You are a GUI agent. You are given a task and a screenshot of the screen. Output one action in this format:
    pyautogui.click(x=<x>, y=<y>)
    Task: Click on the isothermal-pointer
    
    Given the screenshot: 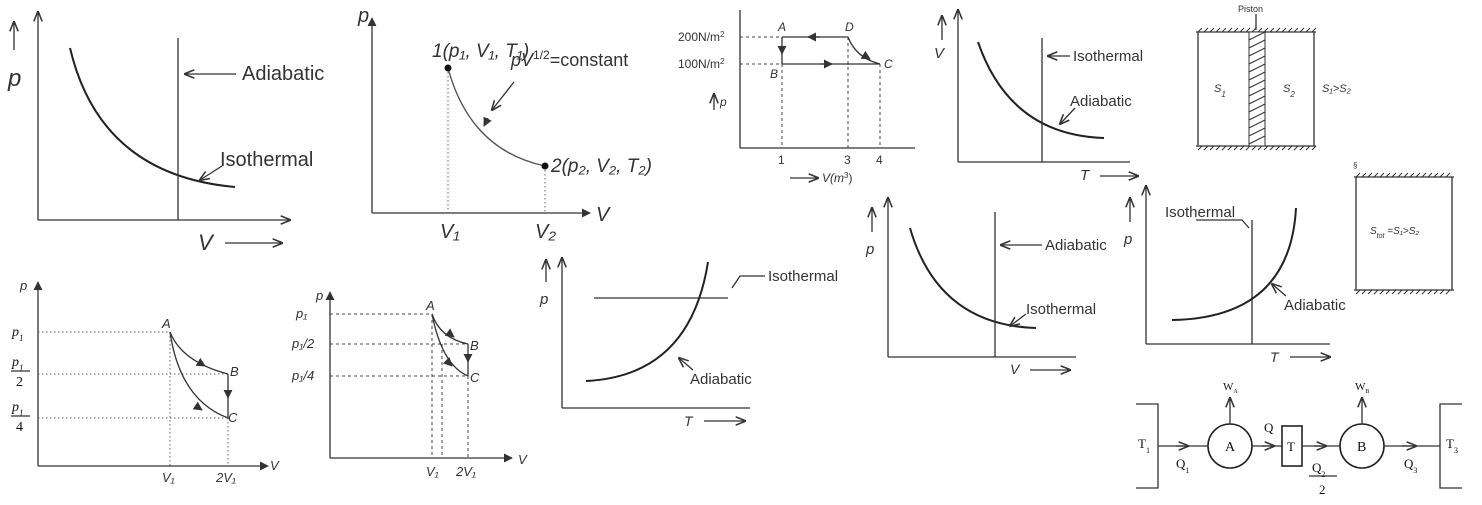 What is the action you would take?
    pyautogui.click(x=1018, y=319)
    